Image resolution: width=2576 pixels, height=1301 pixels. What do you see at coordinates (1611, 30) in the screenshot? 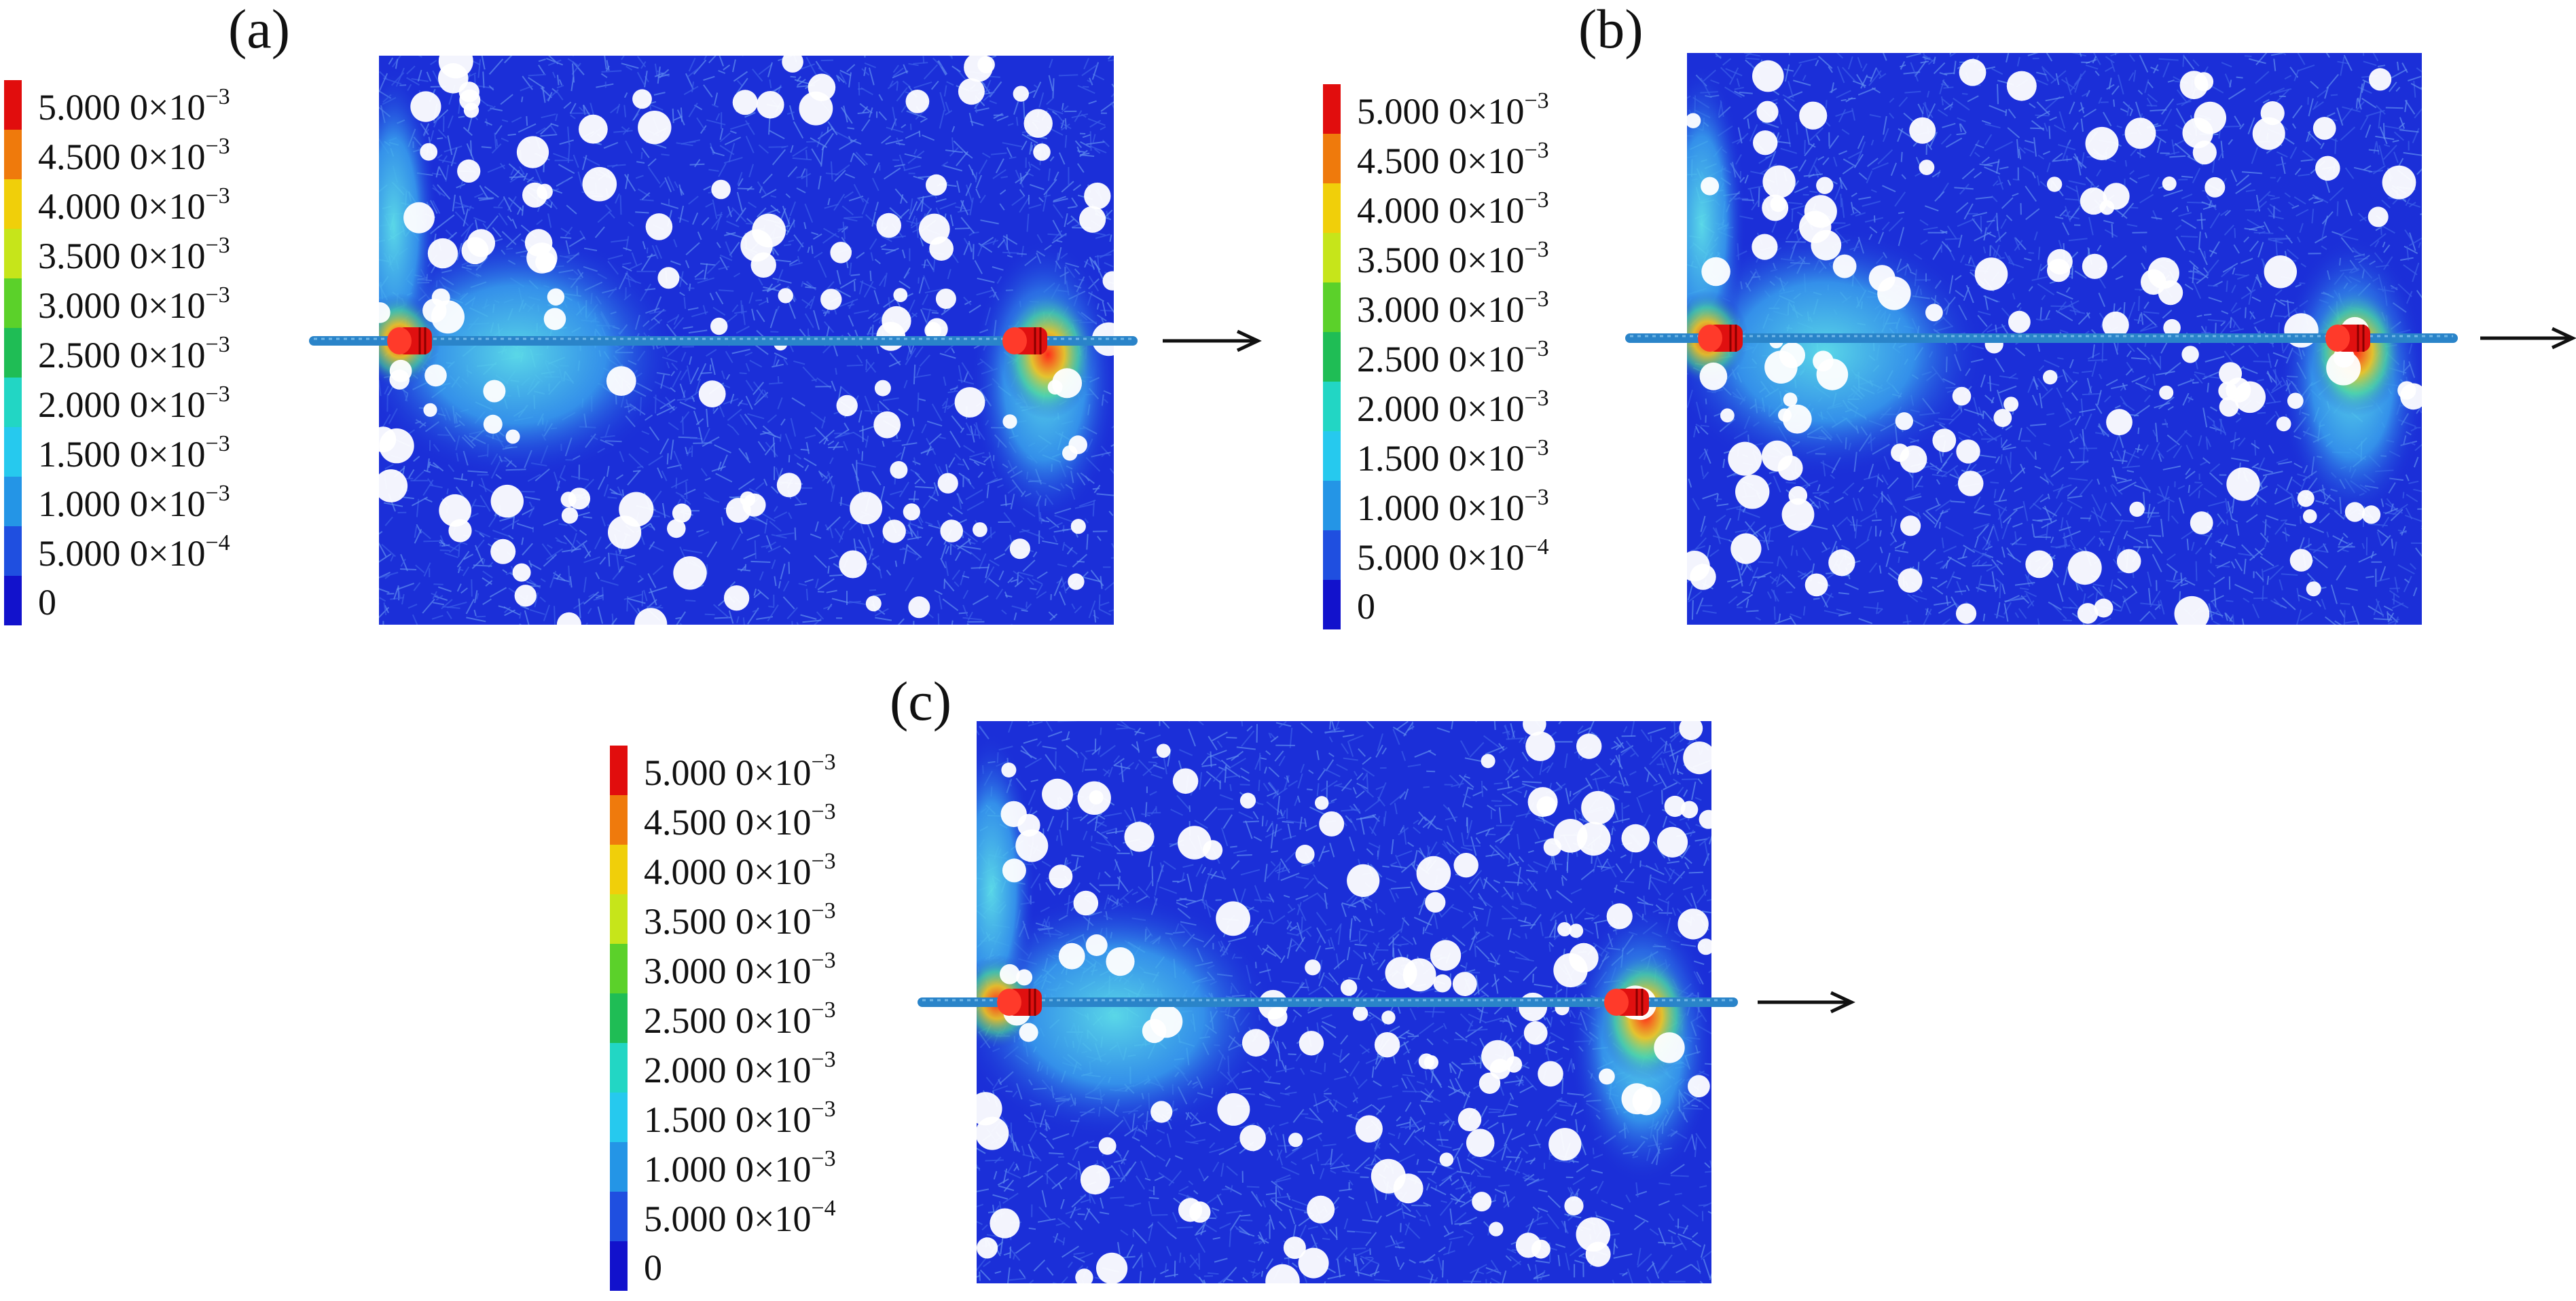
I see `panel-label-b: (b)` at bounding box center [1611, 30].